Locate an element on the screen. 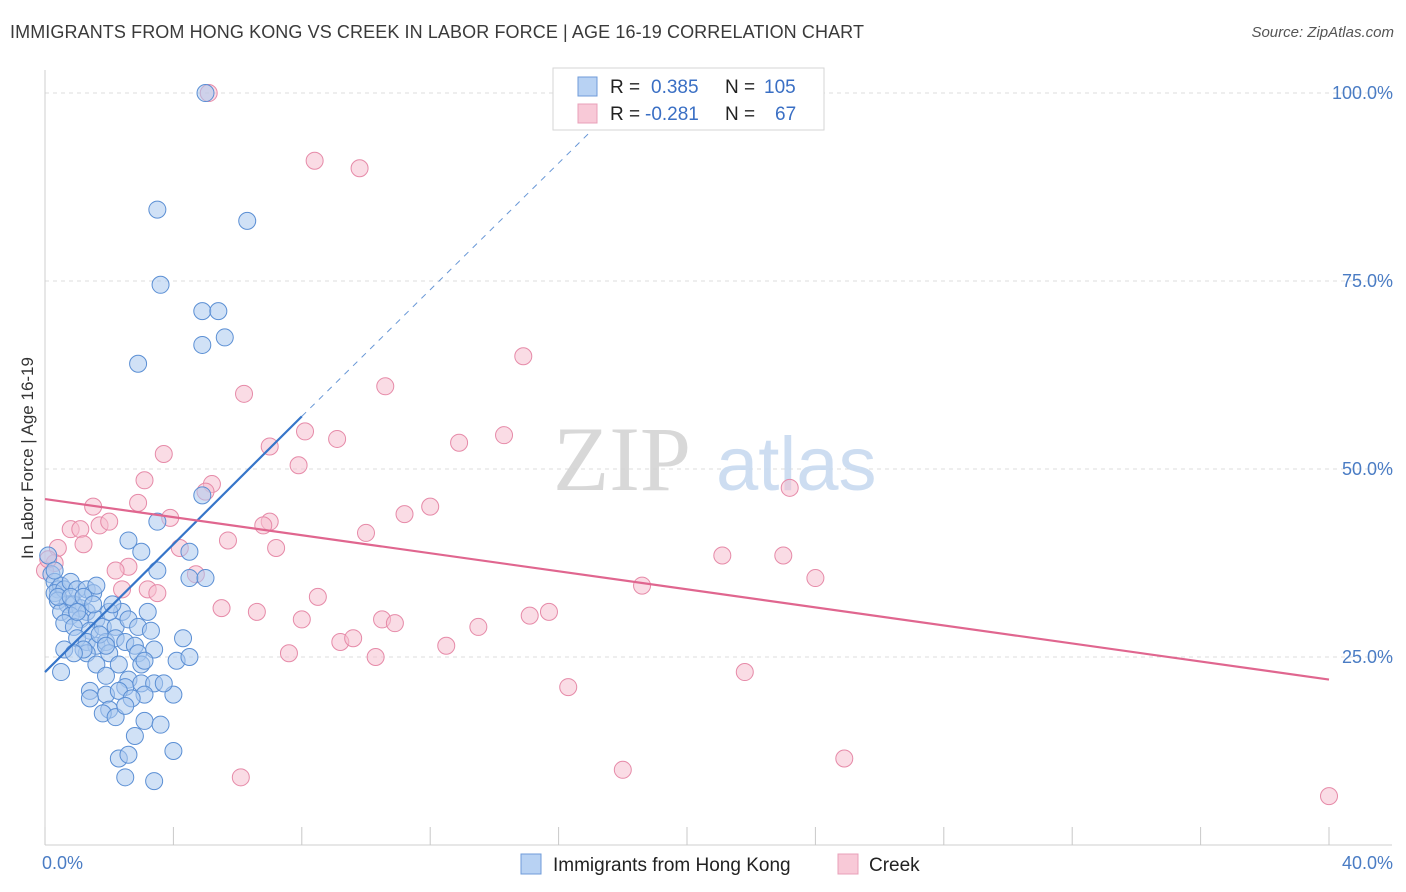 The height and width of the screenshot is (892, 1406). legend-r-value-2: -0.281 is located at coordinates (672, 114).